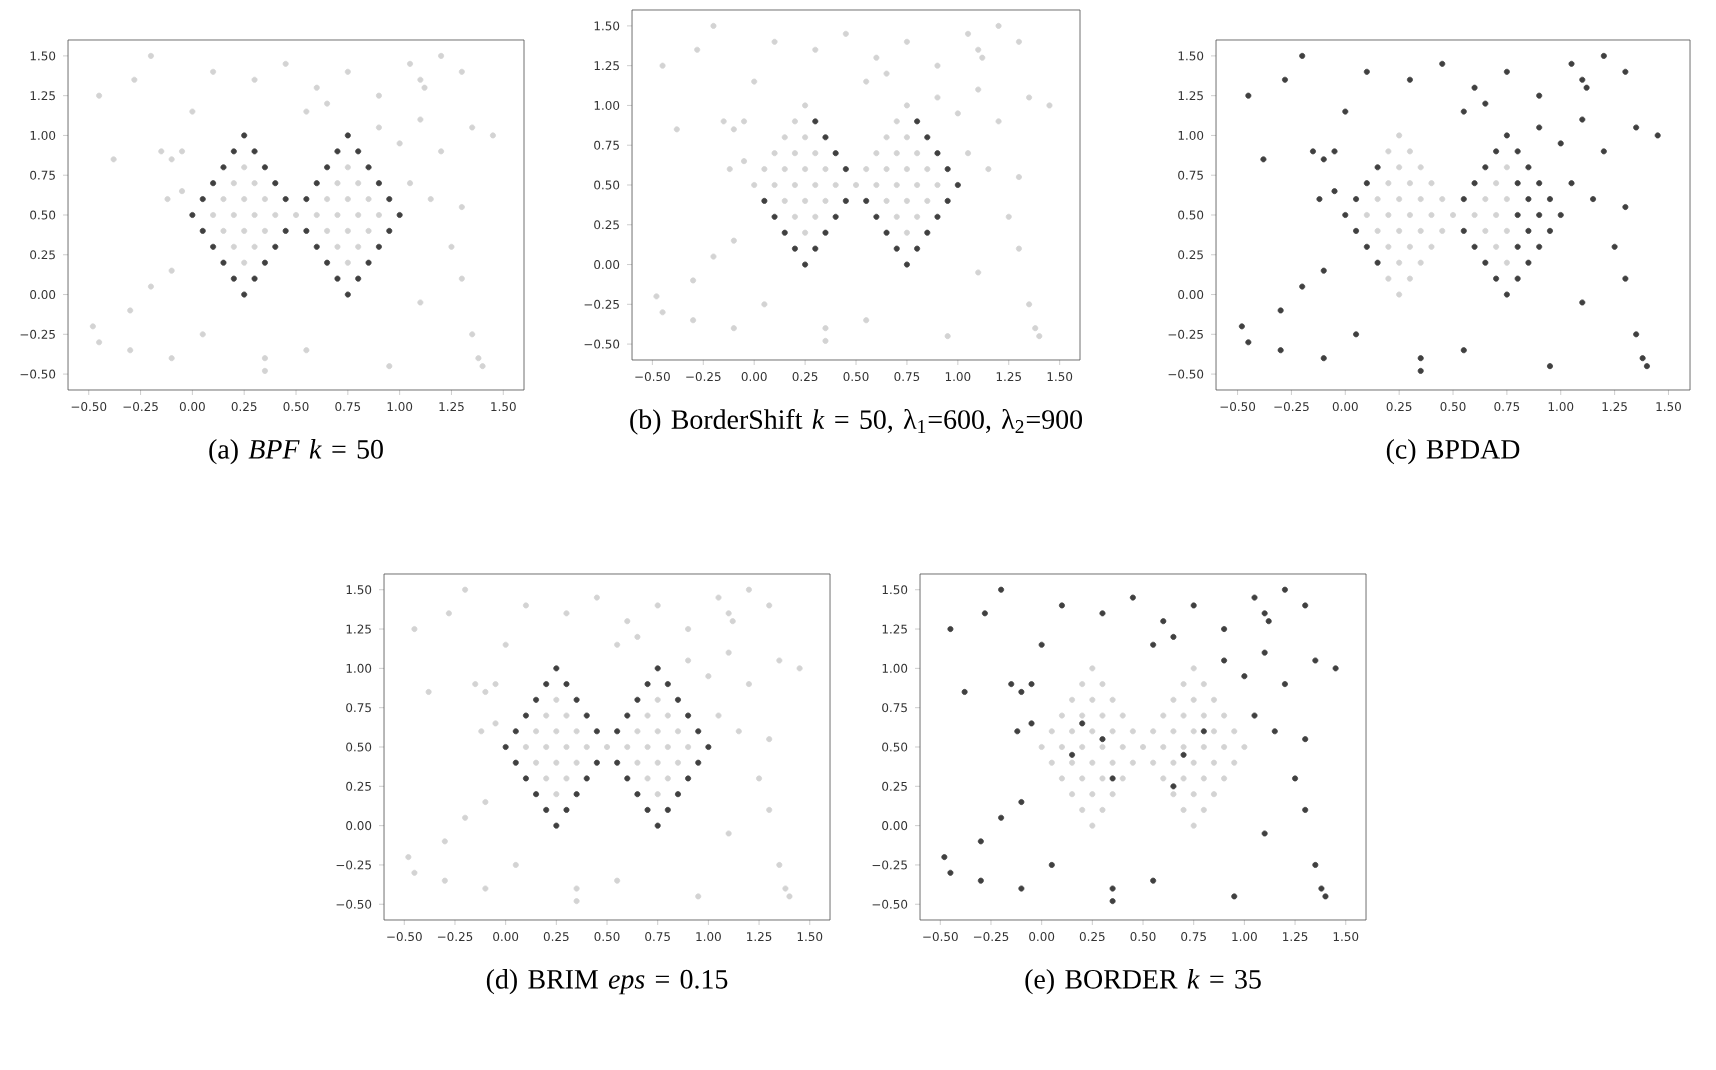 This screenshot has height=1070, width=1716. Describe the element at coordinates (607, 982) in the screenshot. I see `text: (d) BRIM eps = 0.15` at that location.